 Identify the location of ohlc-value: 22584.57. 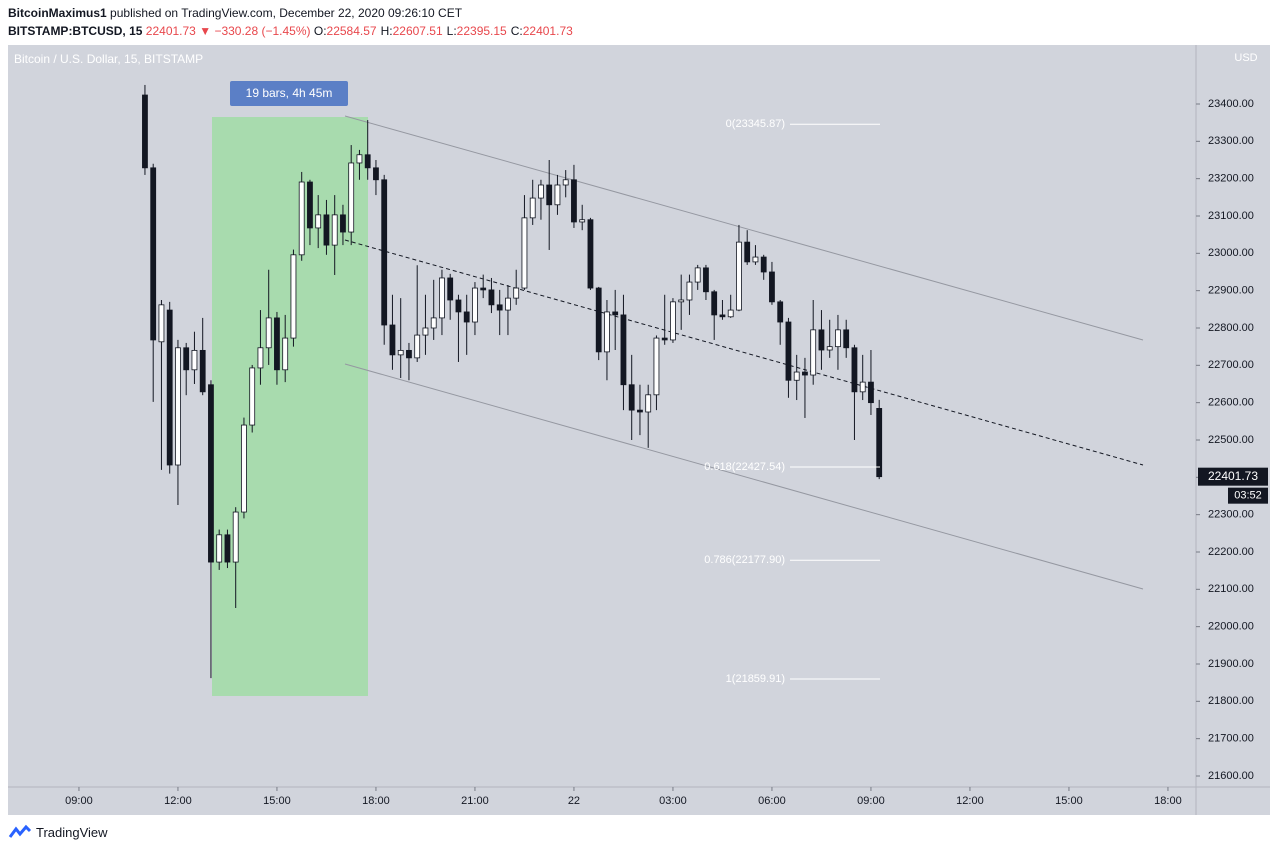
(351, 31).